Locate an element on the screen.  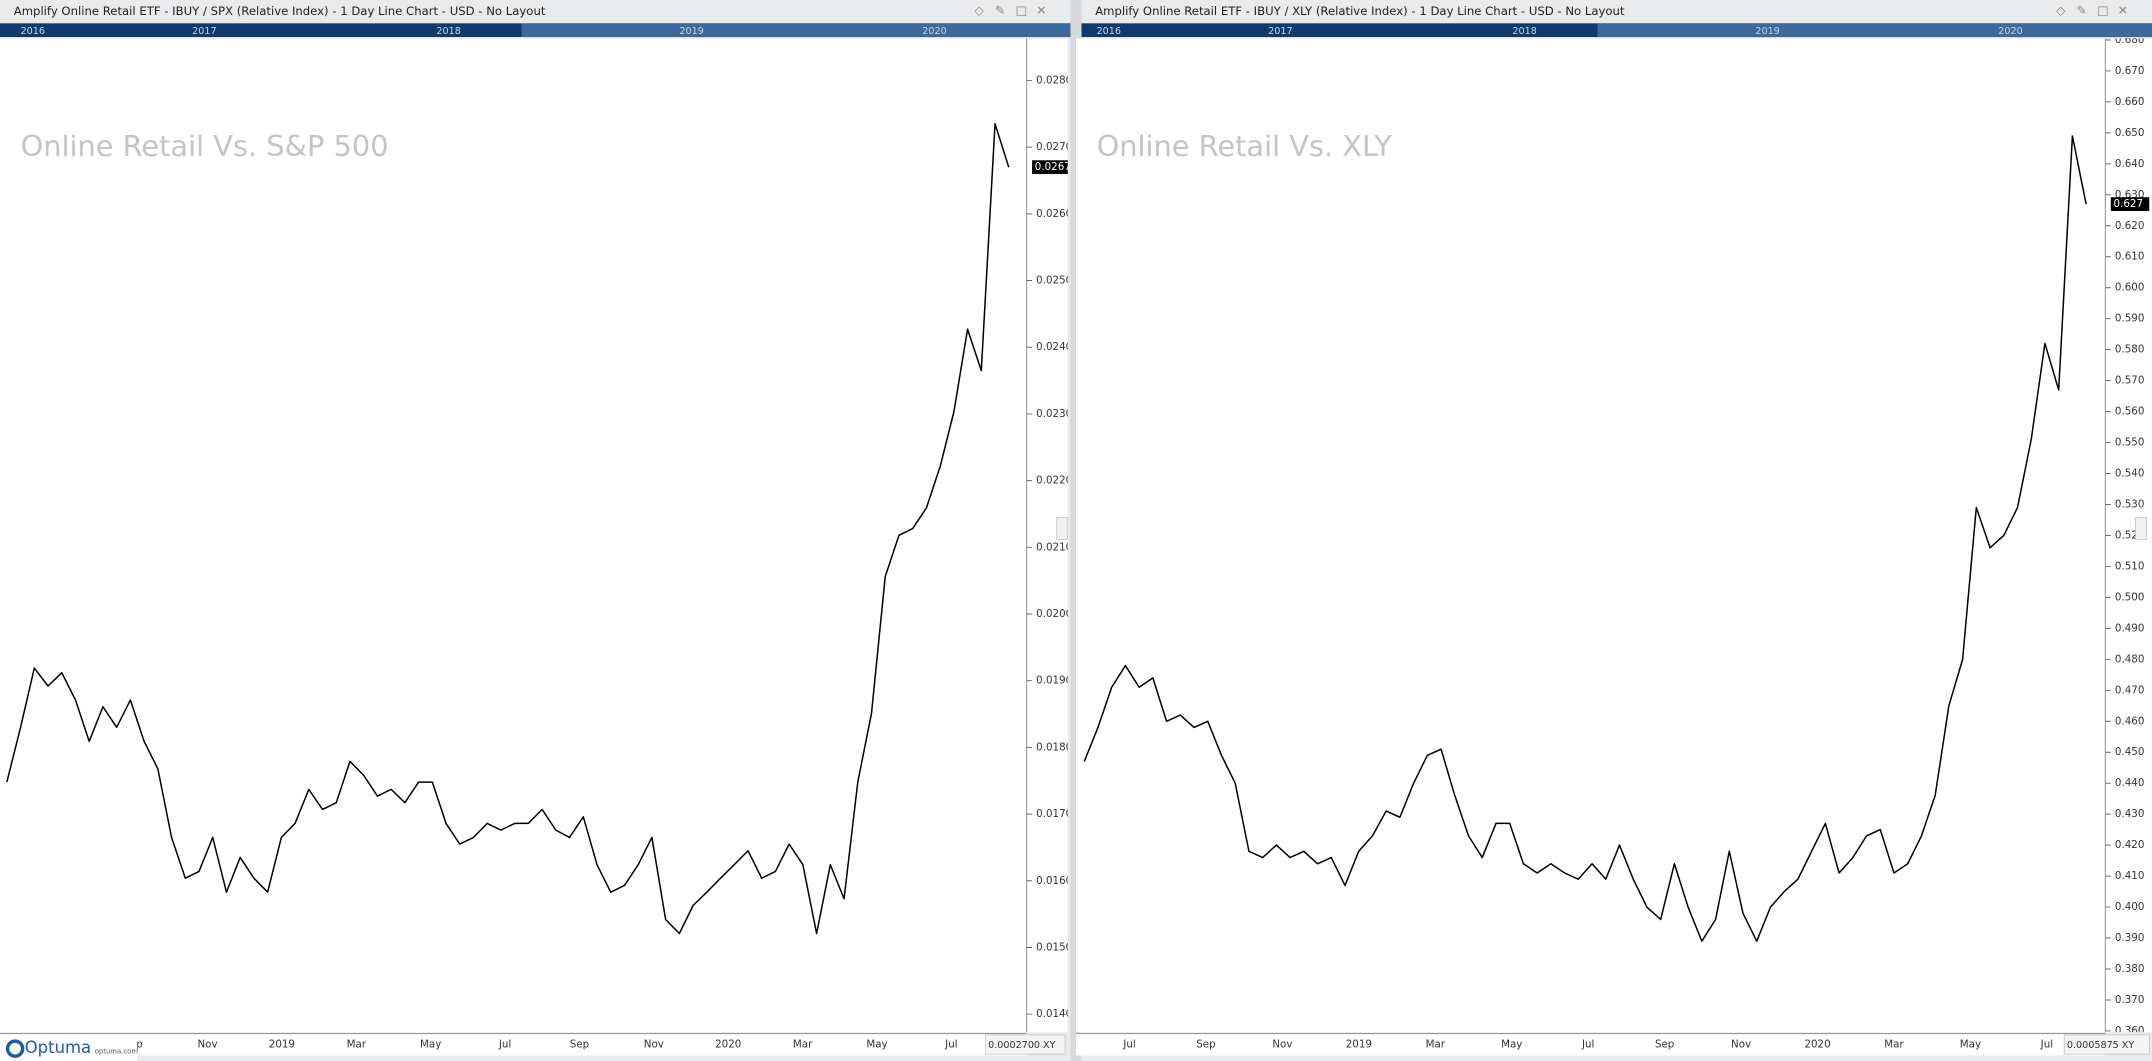
y-tick-label: 0.0280 is located at coordinates (1054, 80).